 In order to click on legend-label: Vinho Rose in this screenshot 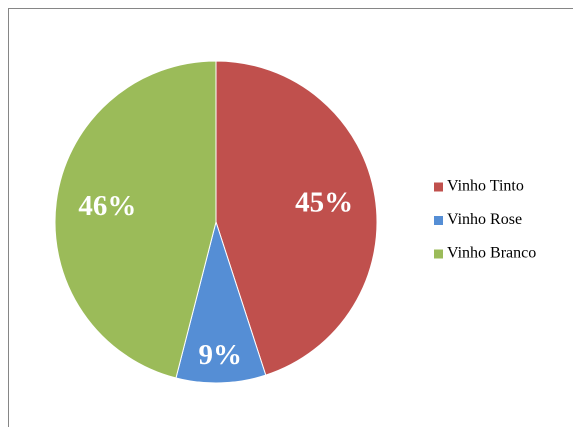, I will do `click(484, 219)`.